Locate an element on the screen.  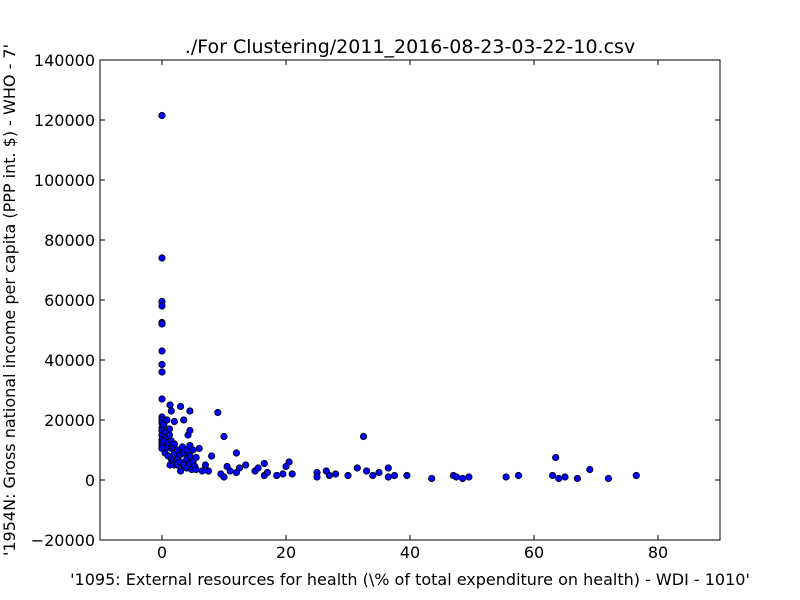
y-tick-label: 20000 is located at coordinates (69, 420).